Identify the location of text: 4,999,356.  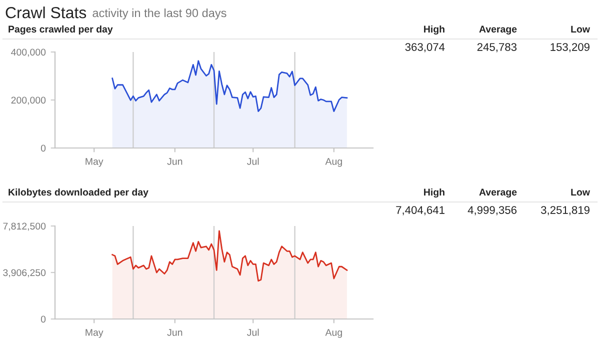
(492, 211).